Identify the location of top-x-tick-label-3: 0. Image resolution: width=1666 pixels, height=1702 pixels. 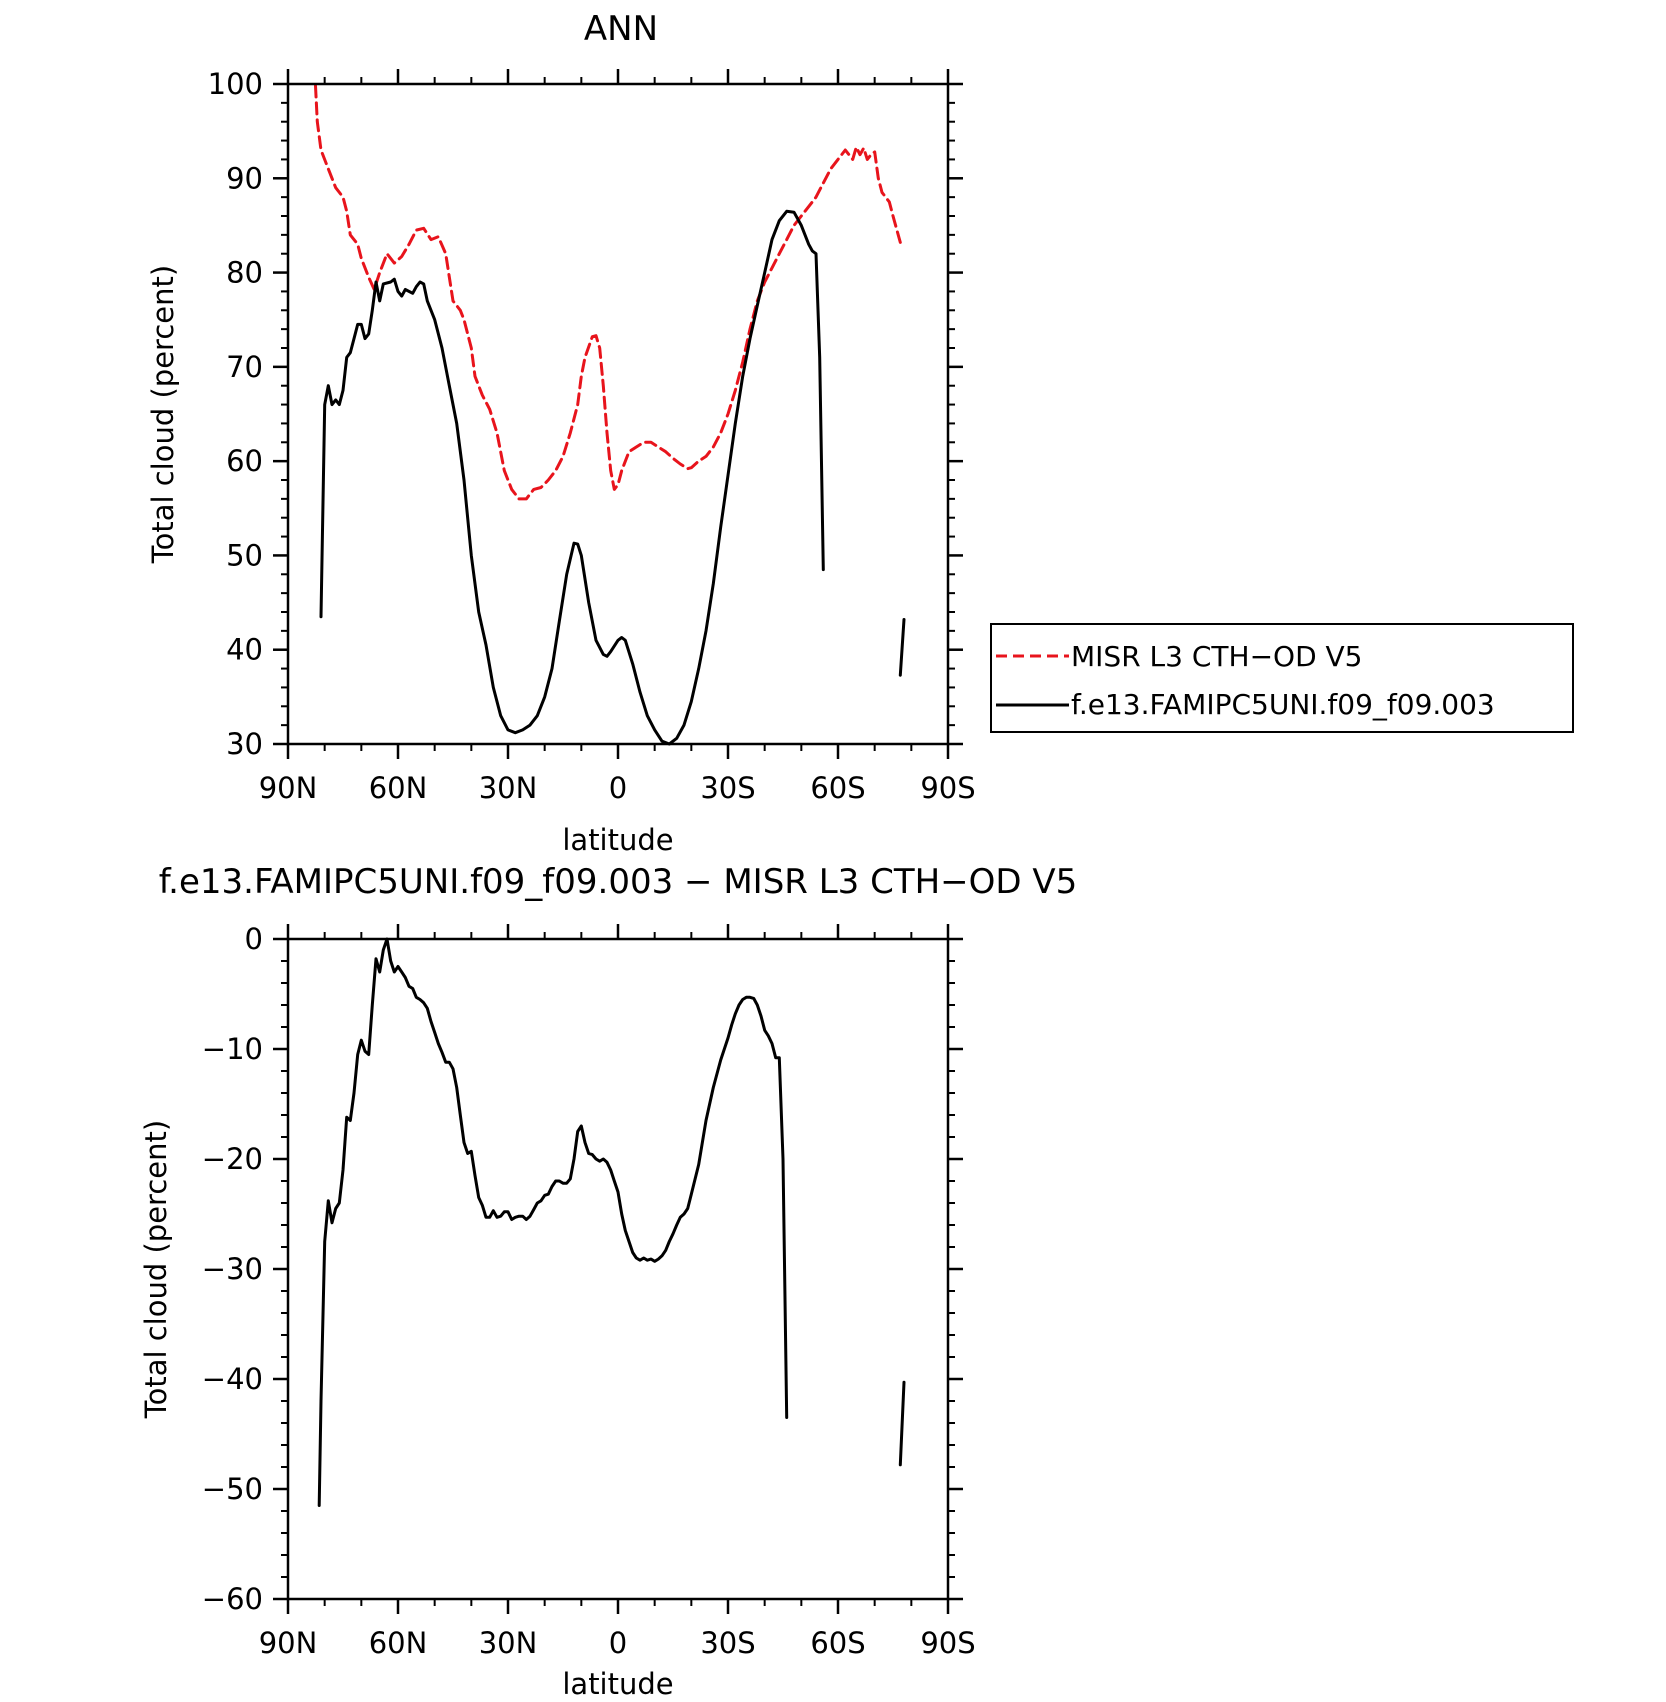
(618, 788).